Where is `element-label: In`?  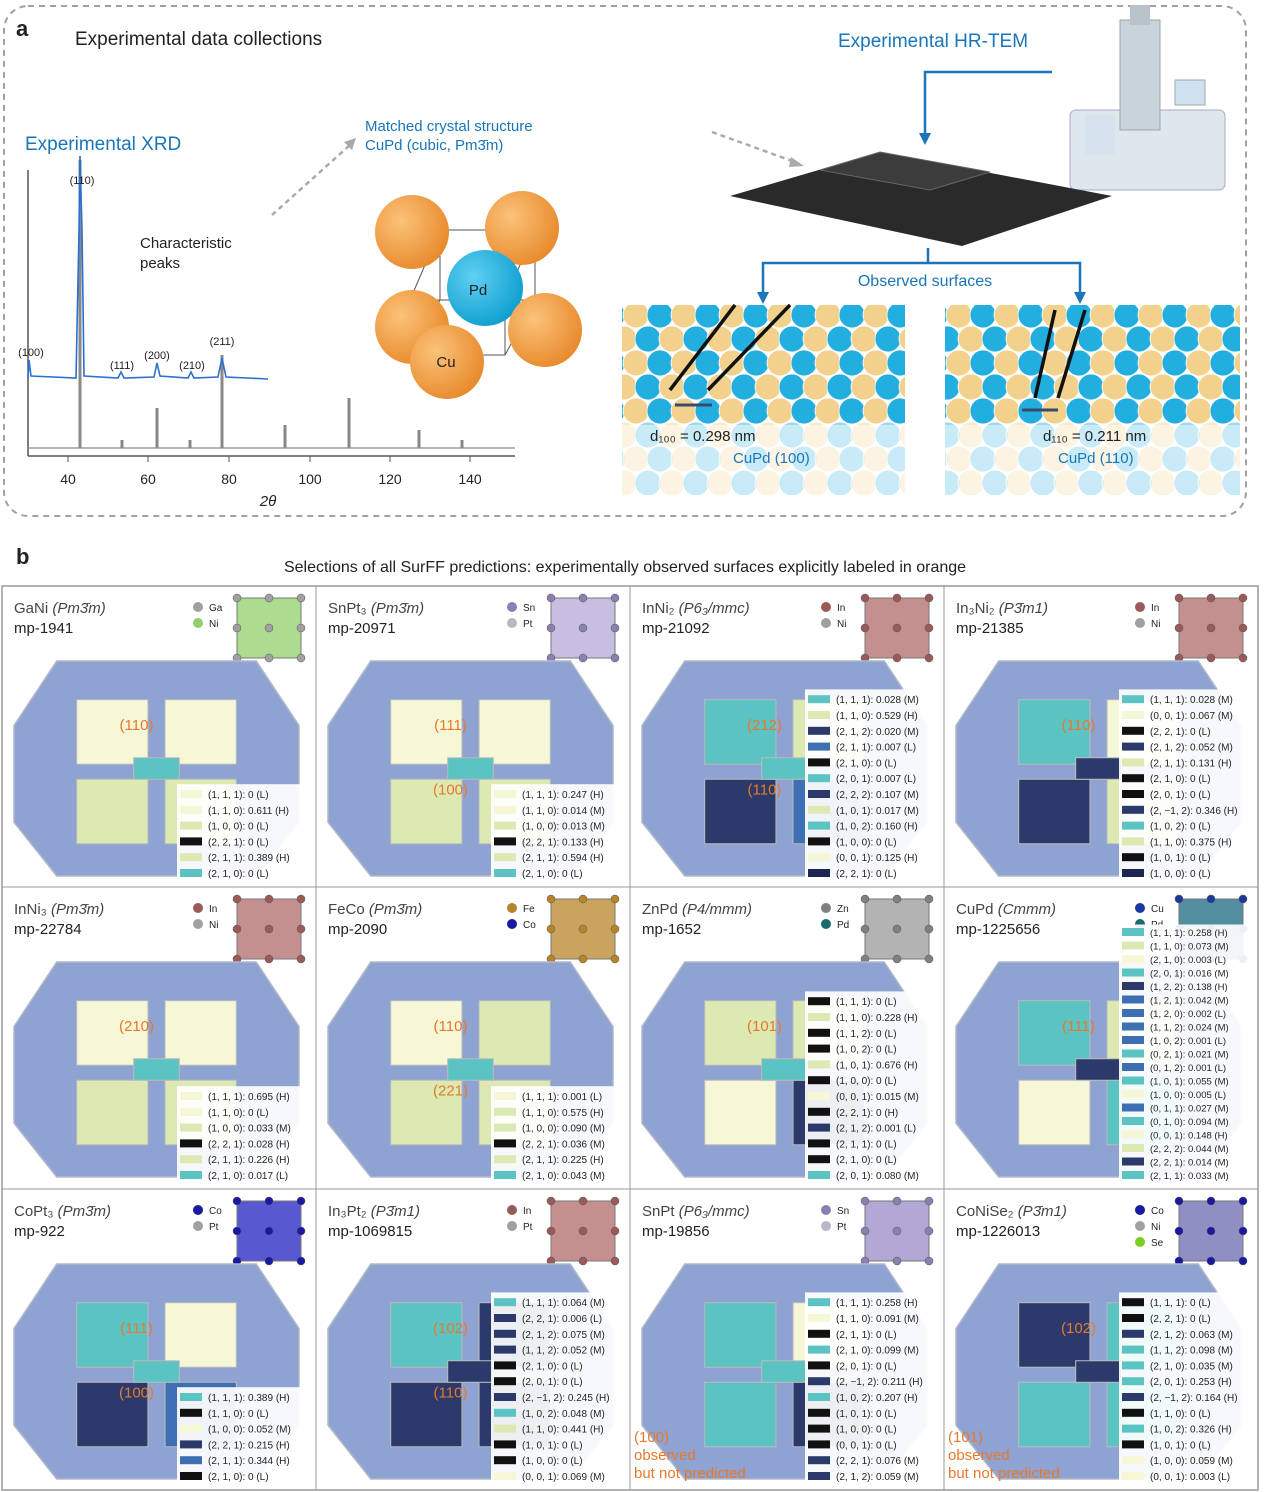 element-label: In is located at coordinates (1155, 608).